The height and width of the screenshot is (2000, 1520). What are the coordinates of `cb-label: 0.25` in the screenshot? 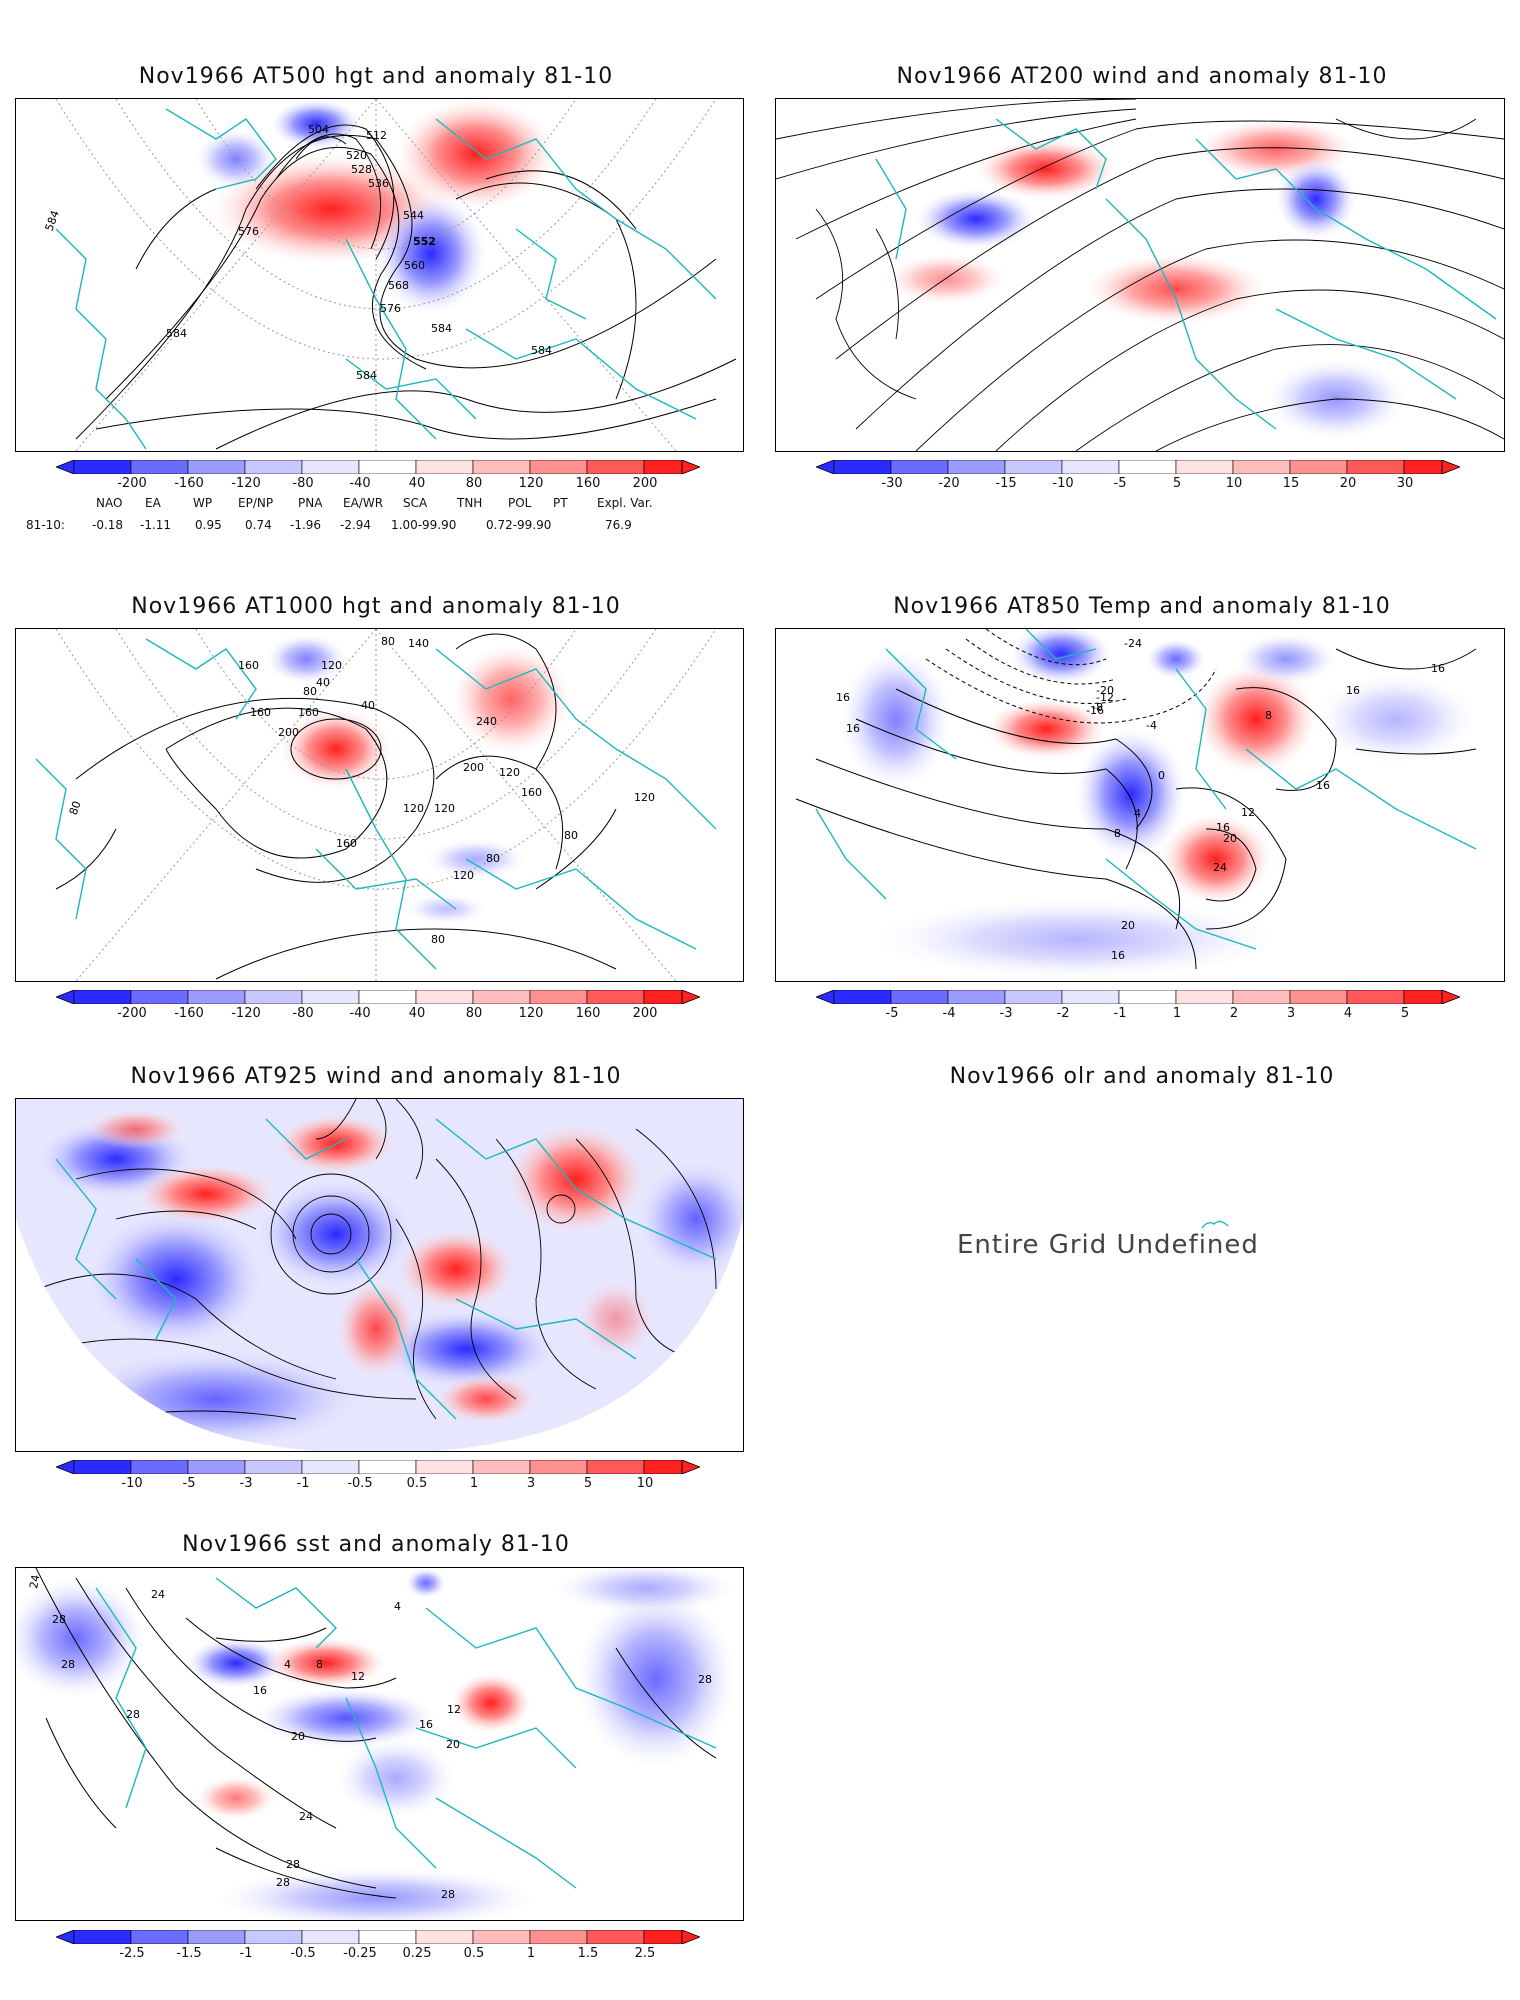 It's located at (417, 1953).